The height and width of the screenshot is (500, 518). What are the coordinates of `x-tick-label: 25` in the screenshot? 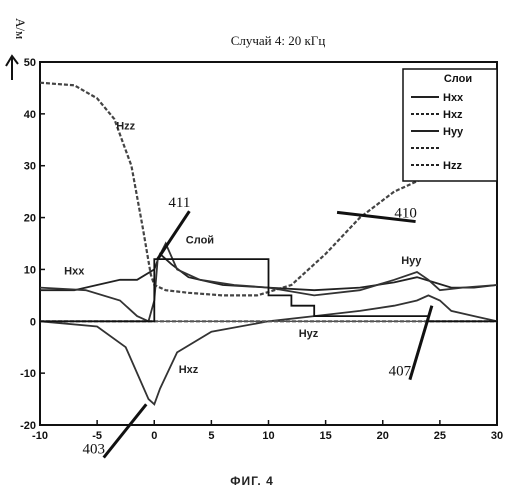 It's located at (440, 436).